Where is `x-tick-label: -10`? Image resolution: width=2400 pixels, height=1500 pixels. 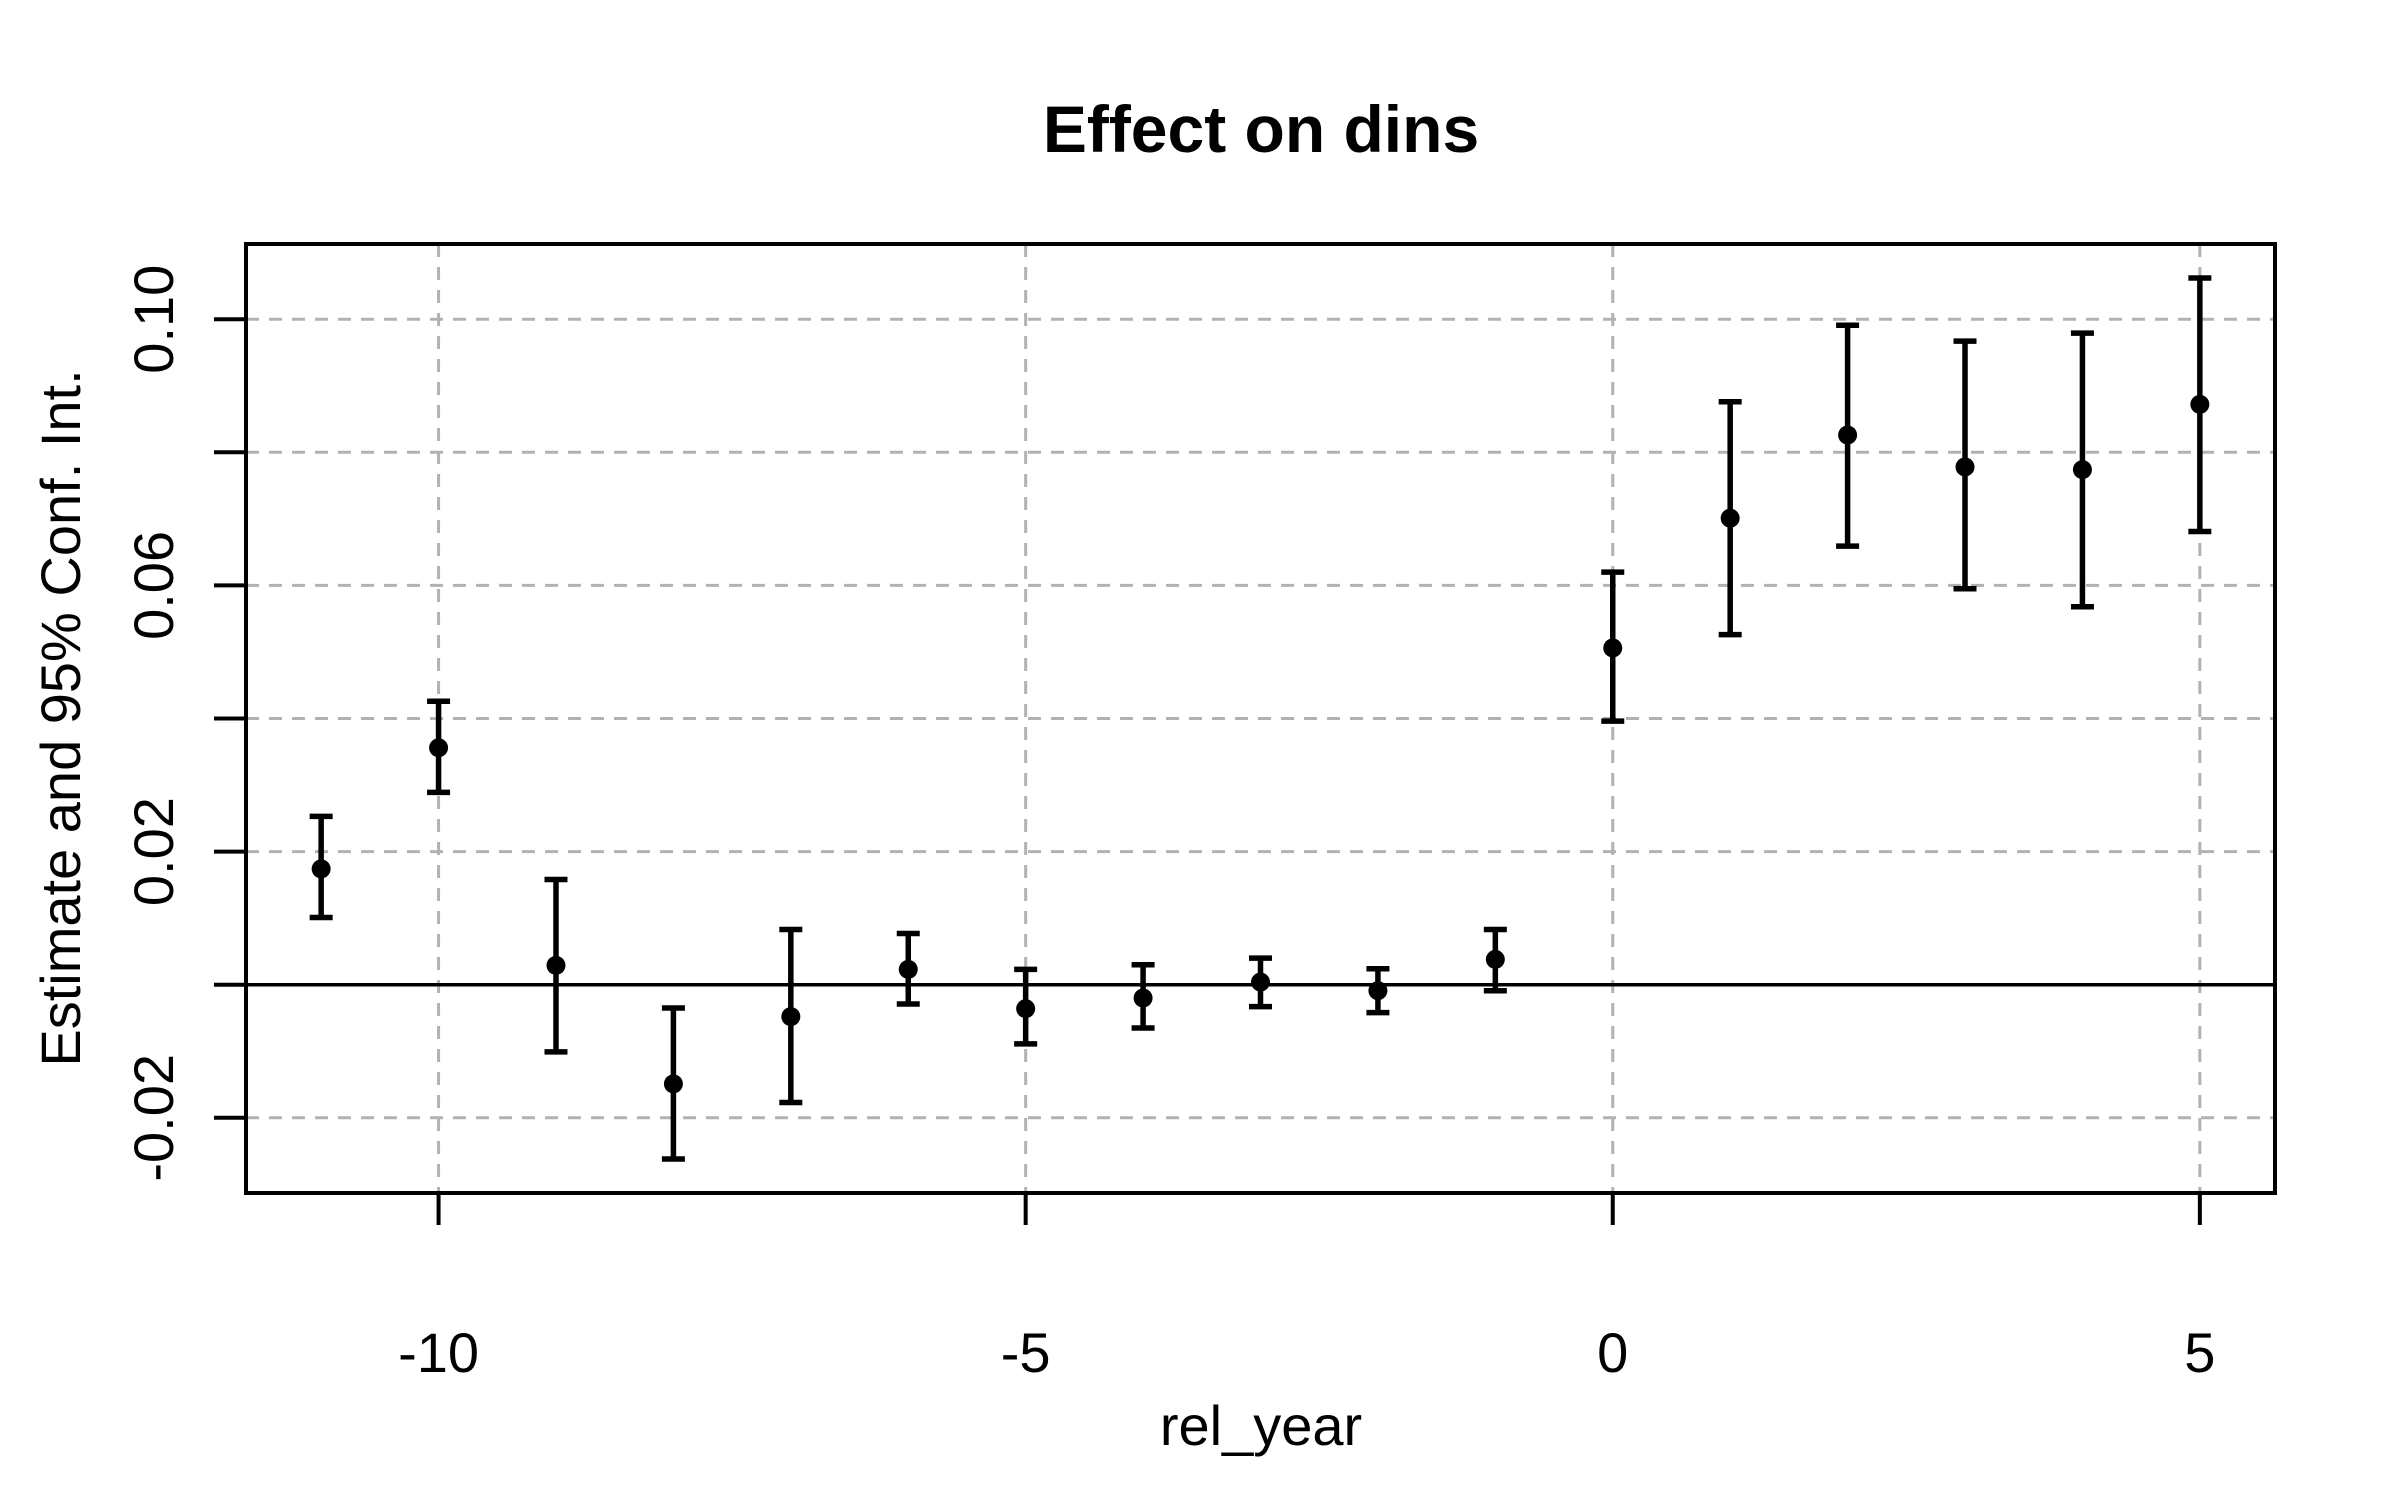 x-tick-label: -10 is located at coordinates (438, 1352).